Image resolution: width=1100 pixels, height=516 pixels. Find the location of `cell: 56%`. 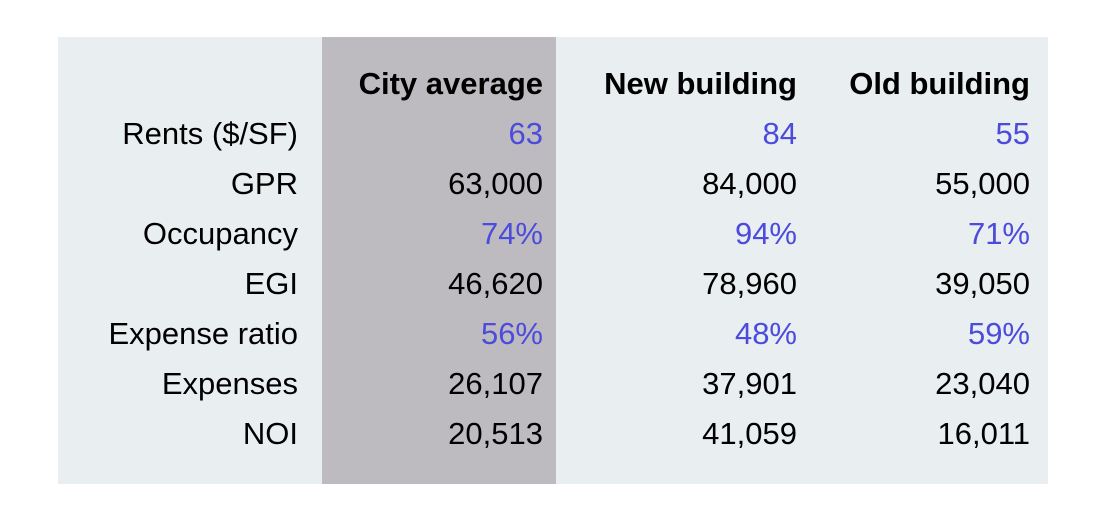

cell: 56% is located at coordinates (512, 333).